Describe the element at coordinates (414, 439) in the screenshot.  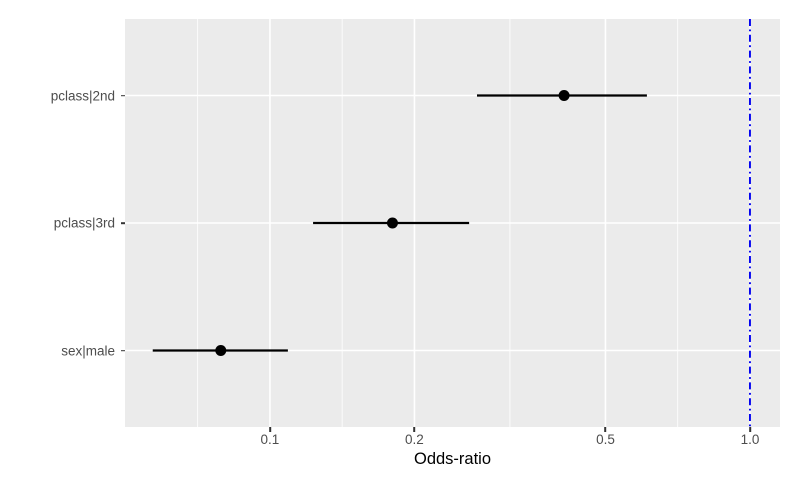
I see `x-axis-tick-label: 0.2` at that location.